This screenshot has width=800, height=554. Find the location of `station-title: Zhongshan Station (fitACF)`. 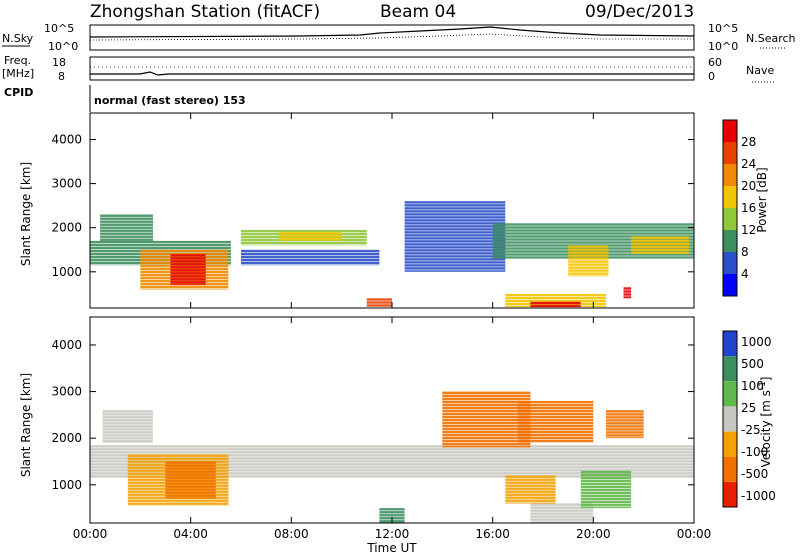

station-title: Zhongshan Station (fitACF) is located at coordinates (205, 12).